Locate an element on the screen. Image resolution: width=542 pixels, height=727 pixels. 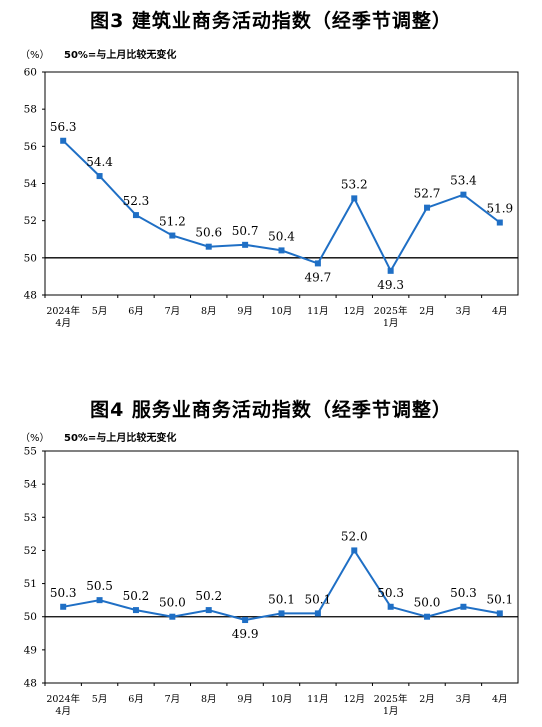
data-label: 52.0 is located at coordinates (354, 536).